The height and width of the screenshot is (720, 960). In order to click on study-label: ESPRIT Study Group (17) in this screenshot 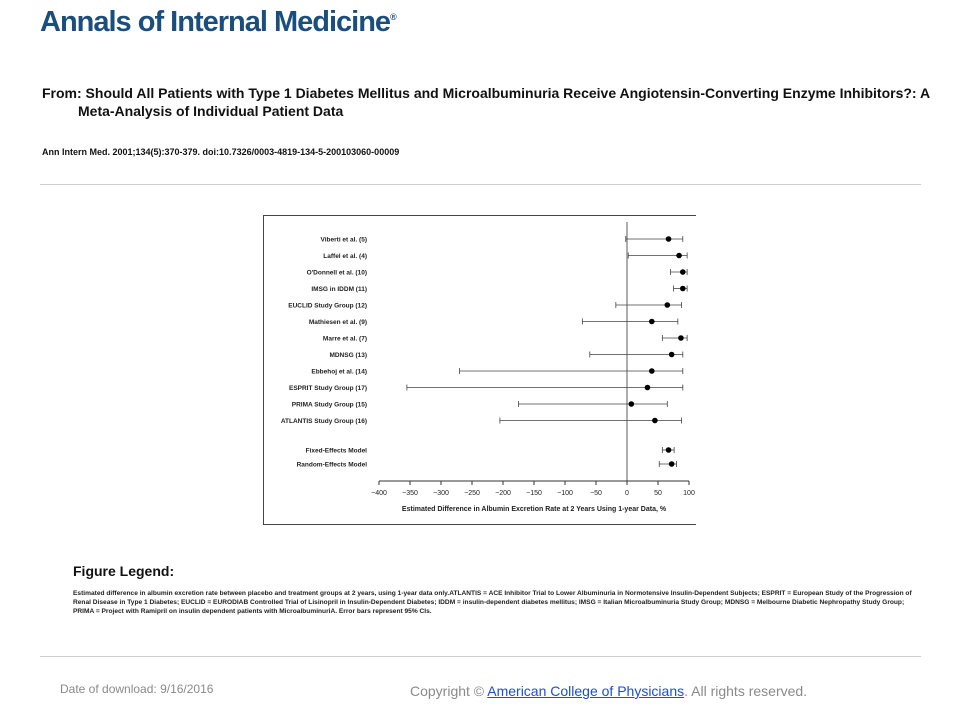, I will do `click(328, 388)`.